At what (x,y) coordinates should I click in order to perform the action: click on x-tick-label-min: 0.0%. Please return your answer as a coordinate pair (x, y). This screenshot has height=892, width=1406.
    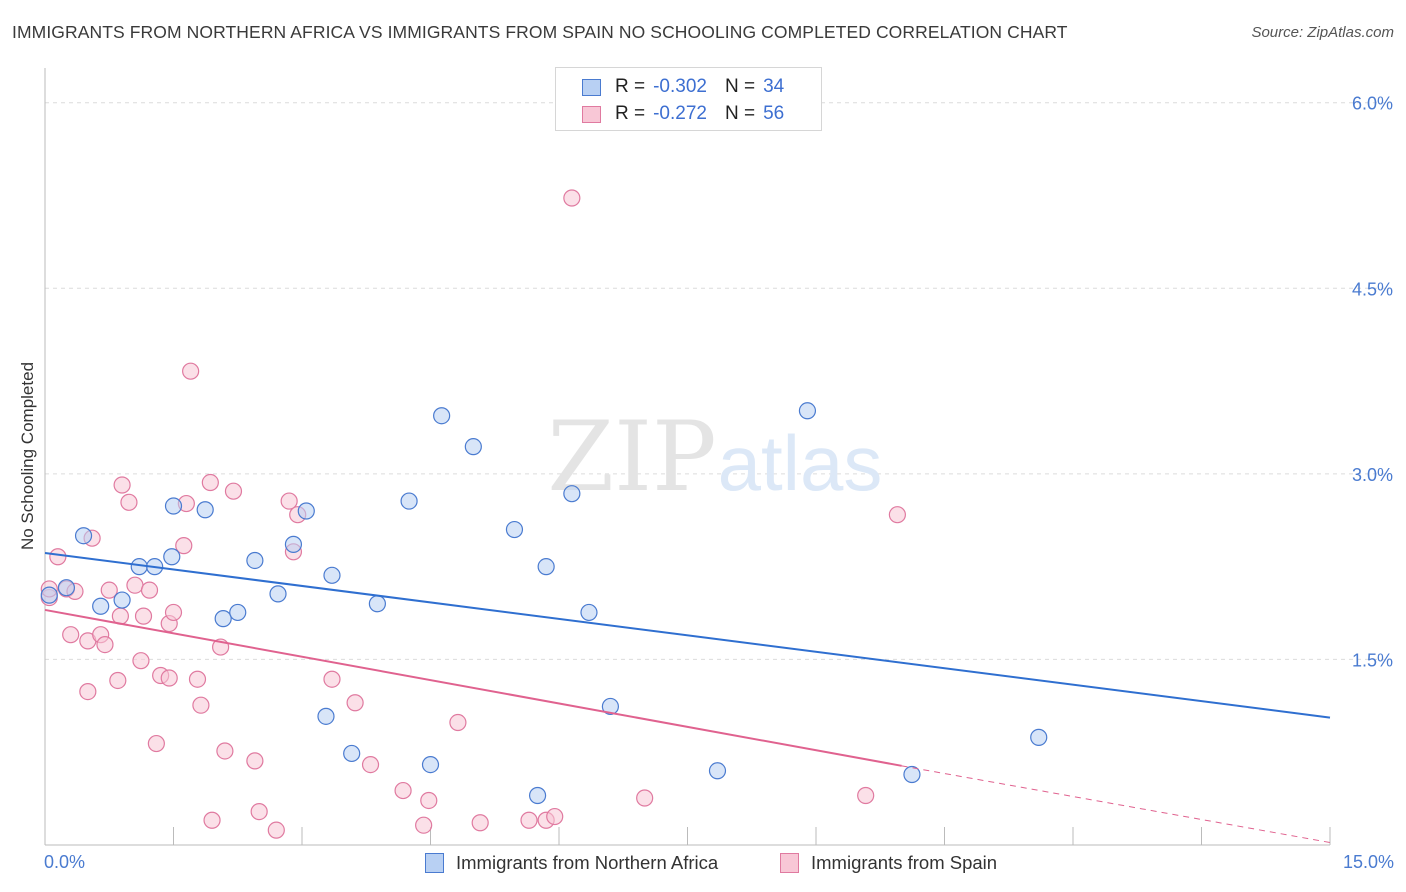
    Looking at the image, I should click on (65, 862).